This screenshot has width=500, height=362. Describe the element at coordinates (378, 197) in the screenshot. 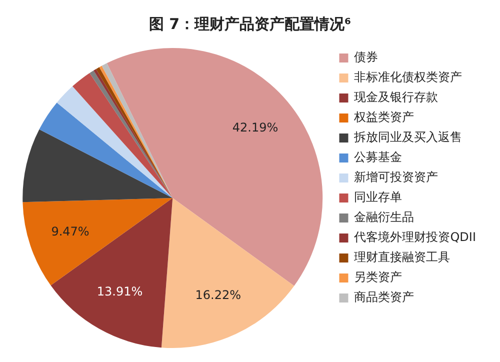

I see `legend-label: 同业存单` at that location.